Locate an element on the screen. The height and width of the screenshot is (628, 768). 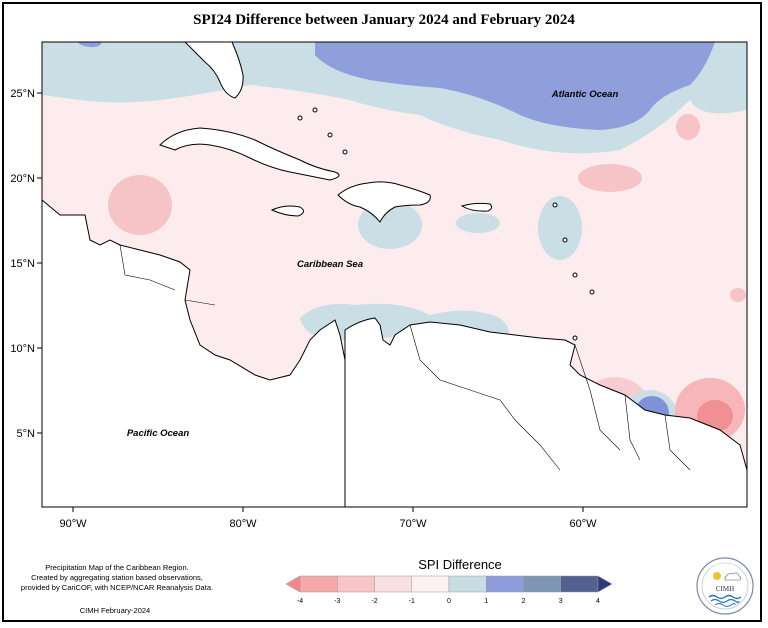
land-cuba is located at coordinates (249, 154).